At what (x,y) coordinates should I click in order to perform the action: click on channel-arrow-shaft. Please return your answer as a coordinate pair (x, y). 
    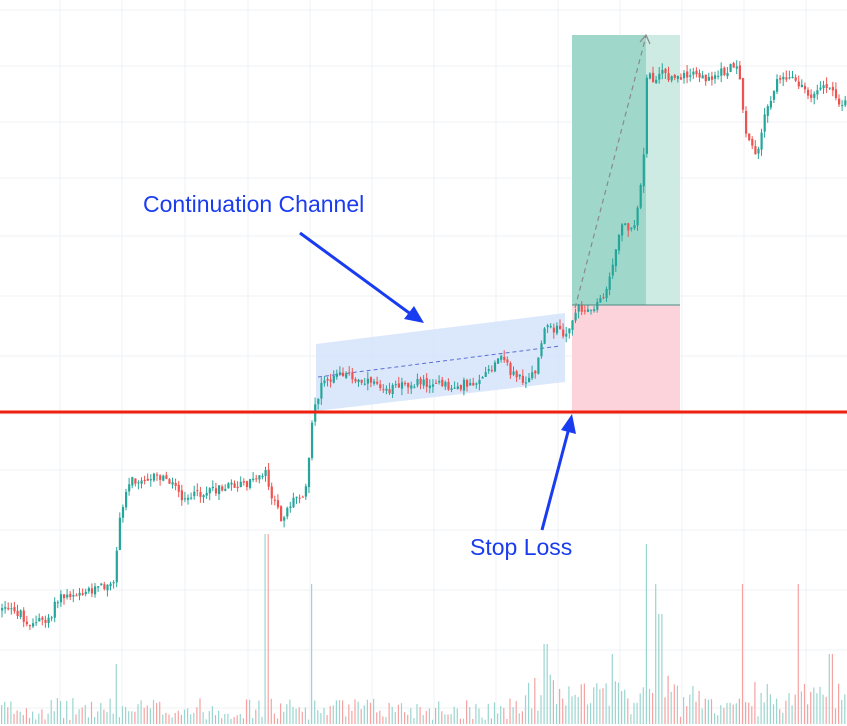
    Looking at the image, I should click on (356, 274).